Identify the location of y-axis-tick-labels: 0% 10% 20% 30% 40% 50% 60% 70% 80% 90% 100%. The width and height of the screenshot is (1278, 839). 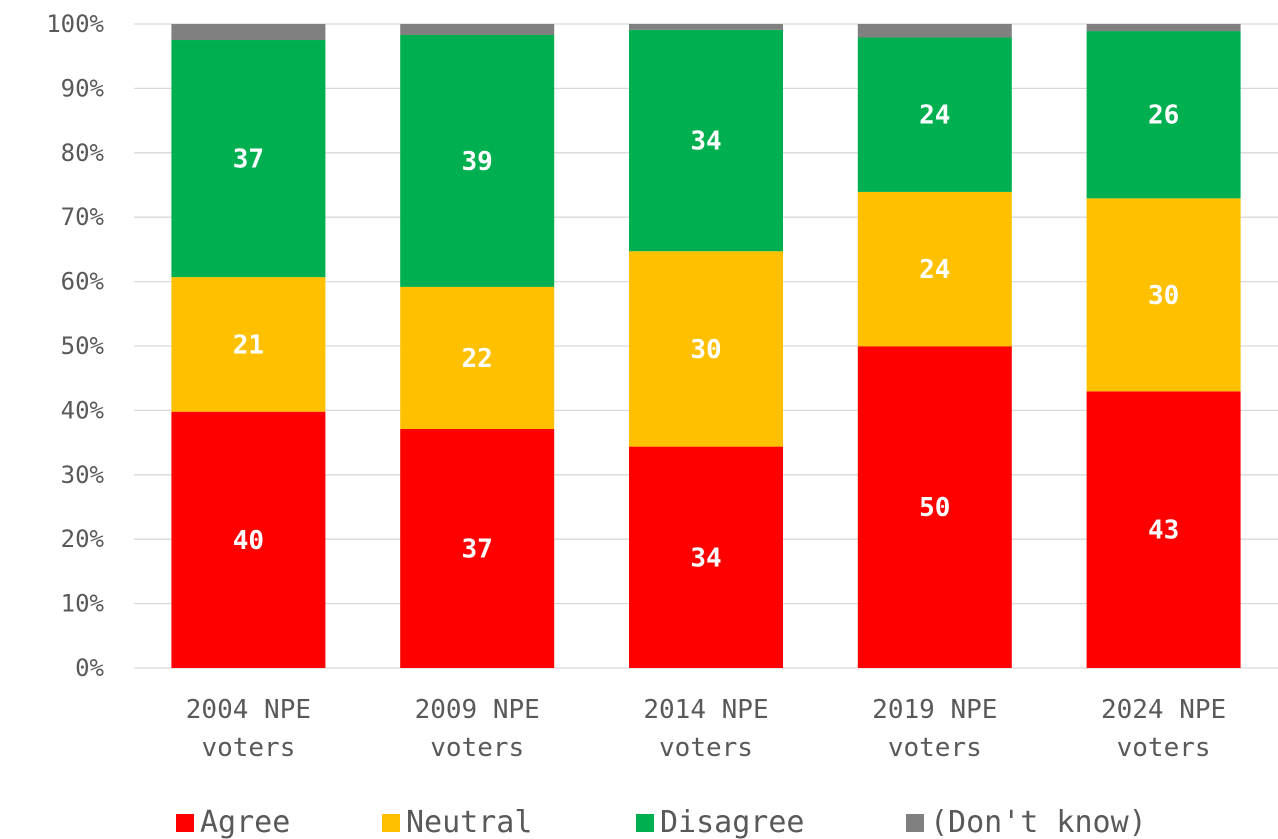
(75, 346).